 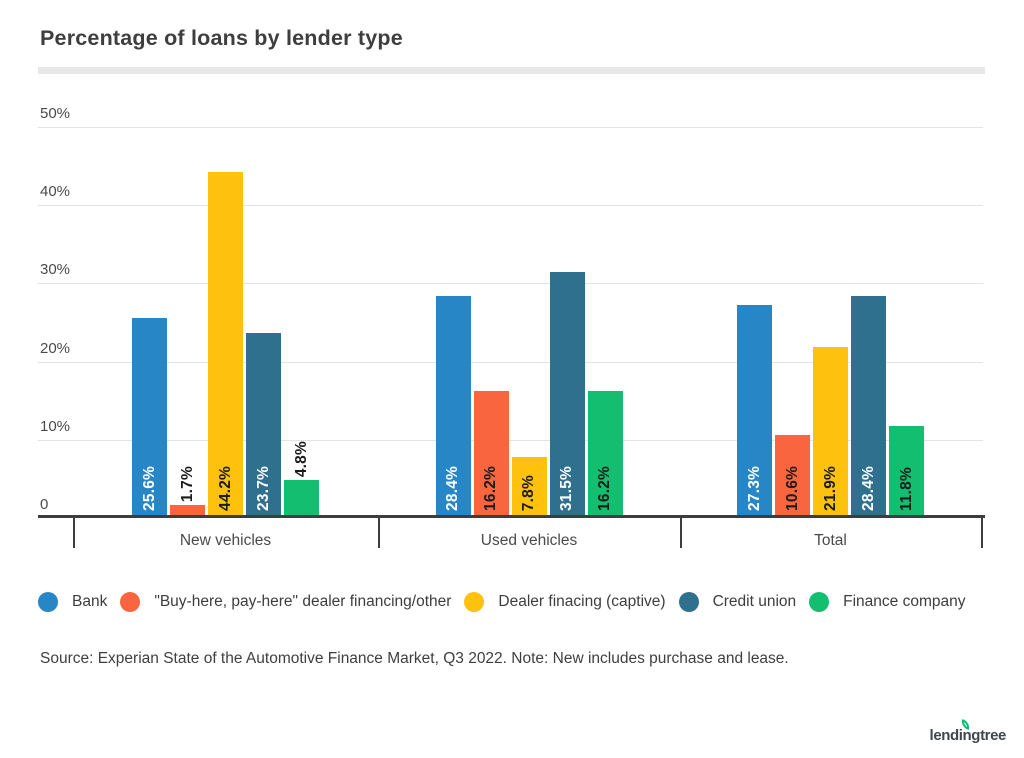 I want to click on bar-value-label: 44.2%, so click(x=225, y=488).